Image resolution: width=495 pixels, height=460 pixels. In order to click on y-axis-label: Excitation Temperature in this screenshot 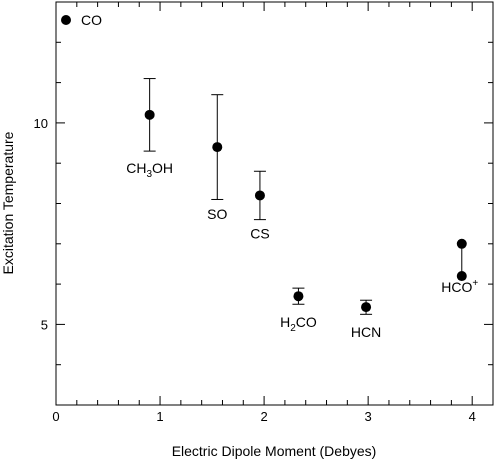, I will do `click(8, 202)`.